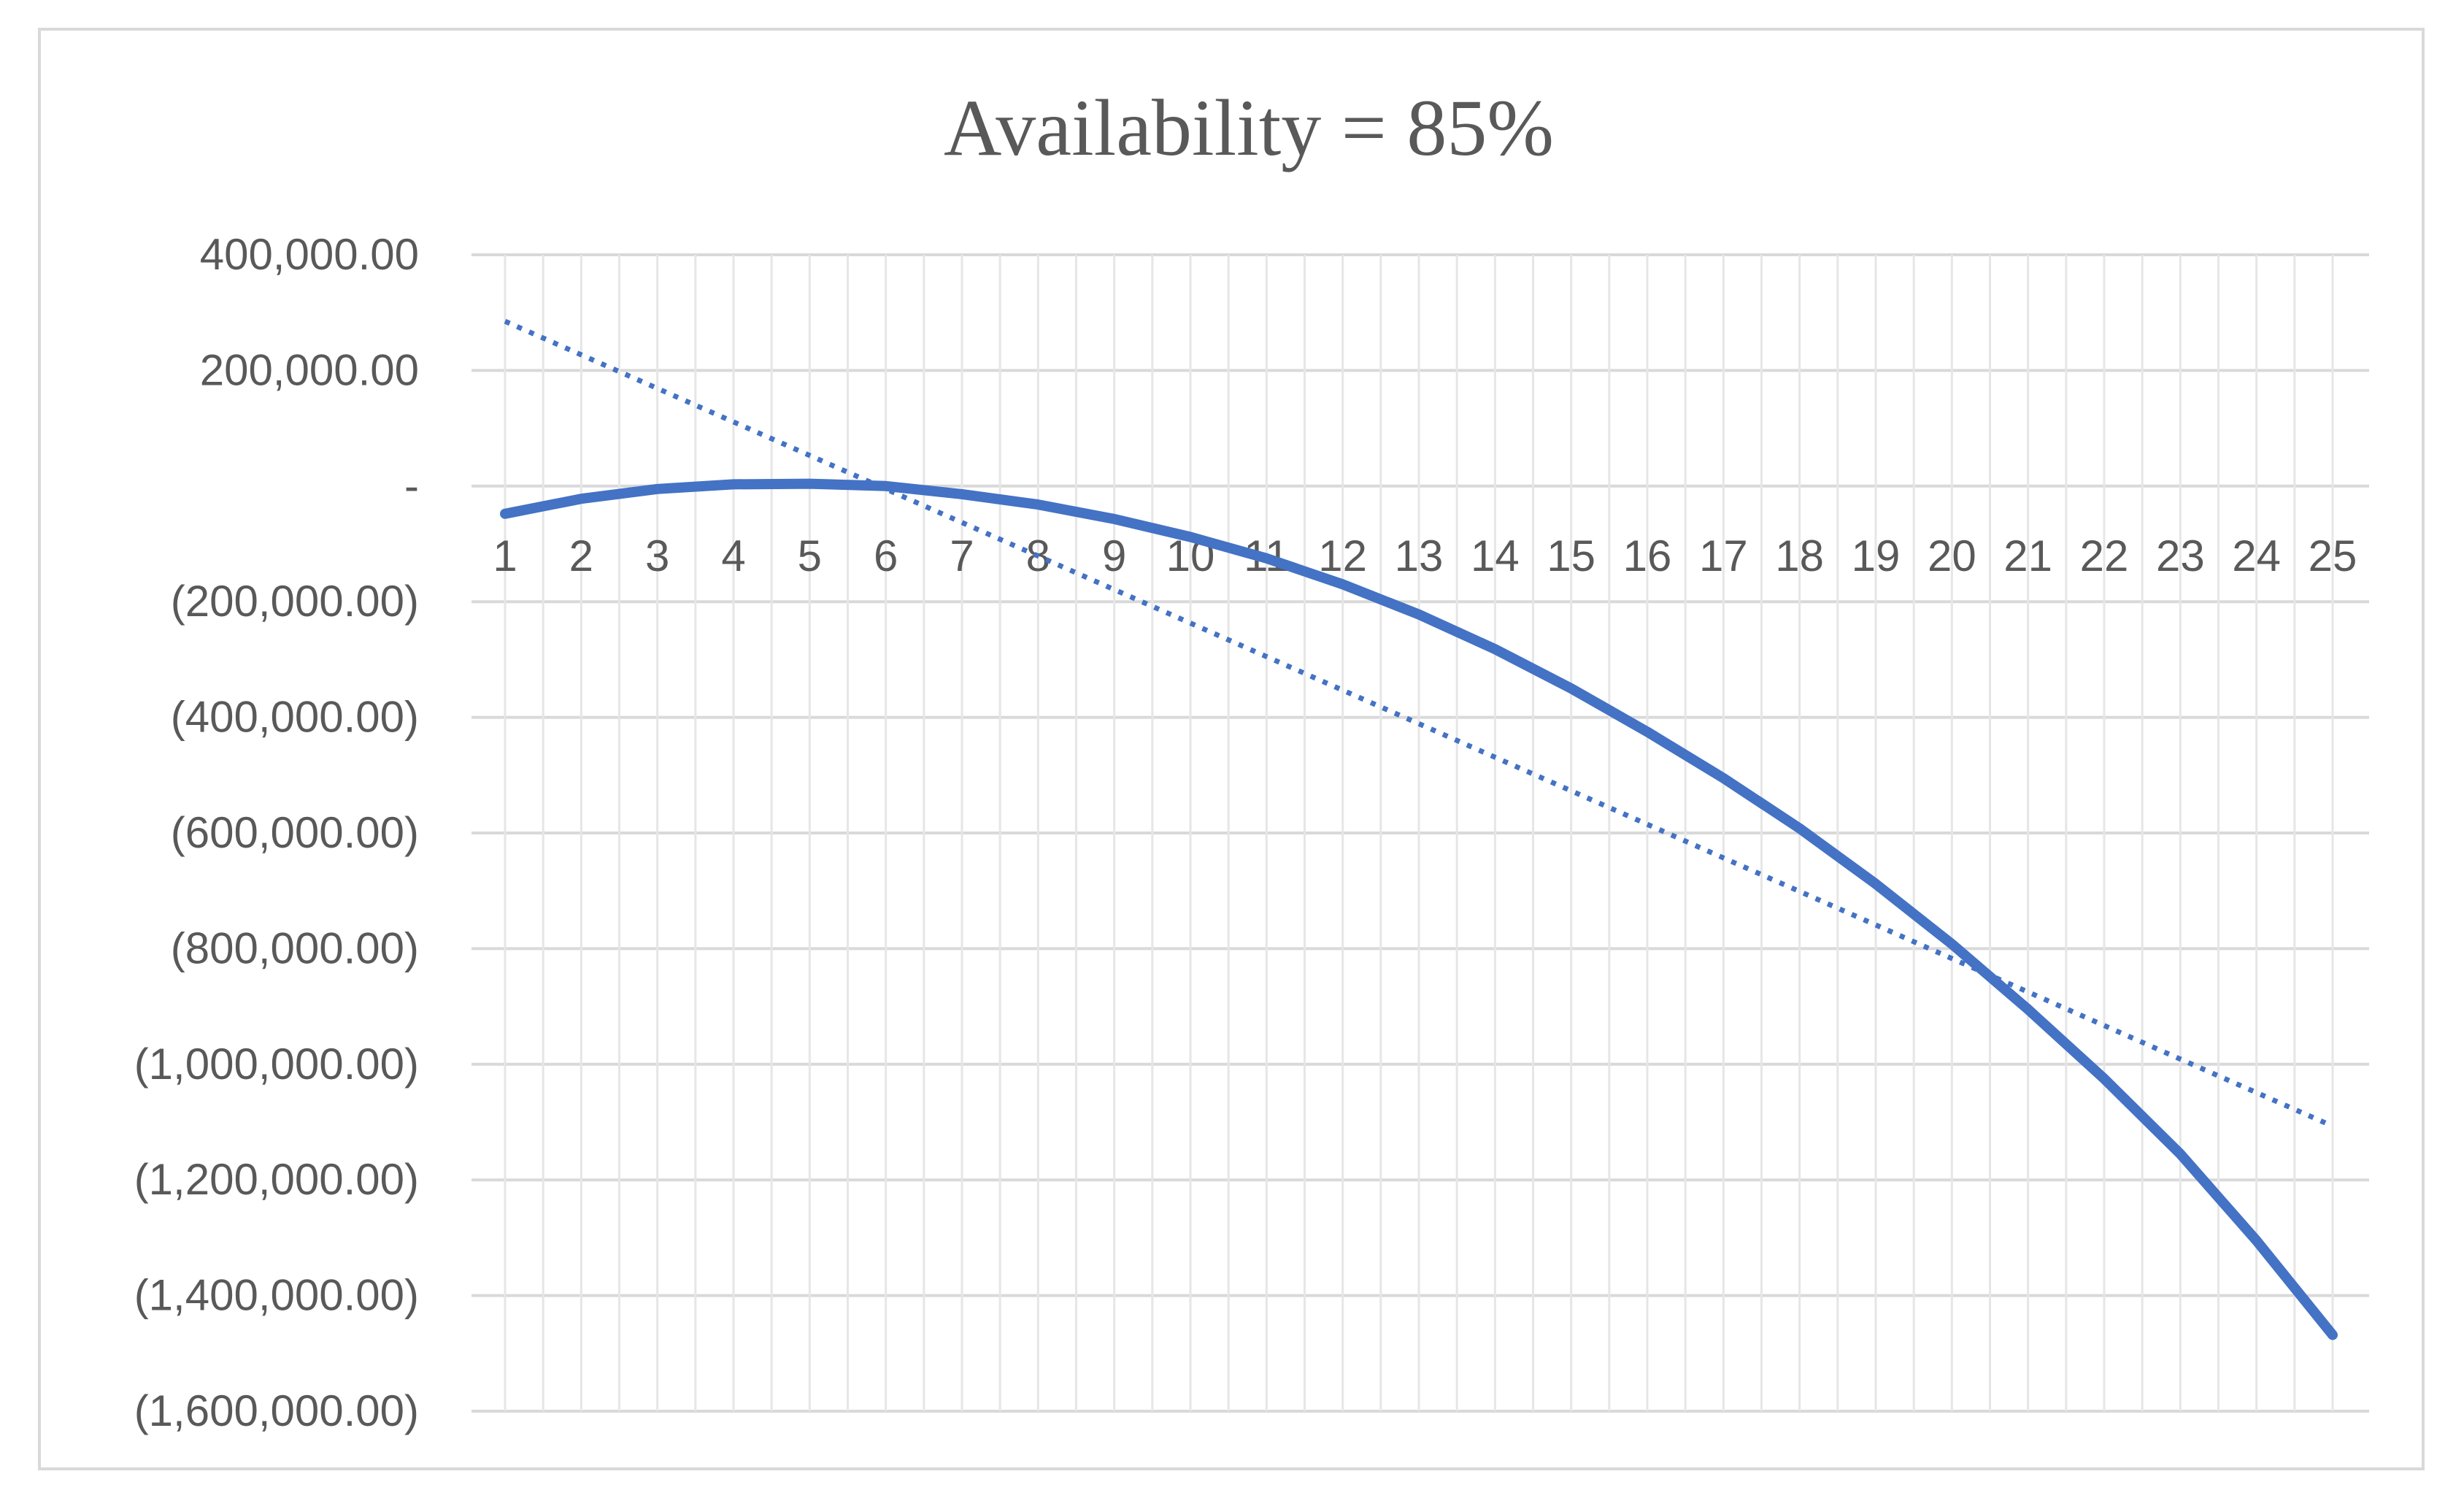 The image size is (2464, 1501). Describe the element at coordinates (1114, 555) in the screenshot. I see `x-tick-label: 9` at that location.